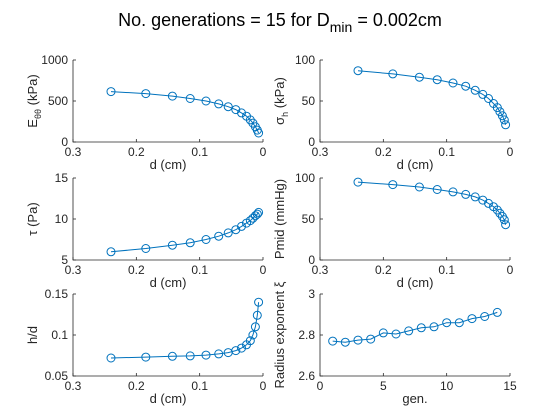 The image size is (560, 420). Describe the element at coordinates (279, 219) in the screenshot. I see `y-axis-label: Pmid (mmHg)` at that location.